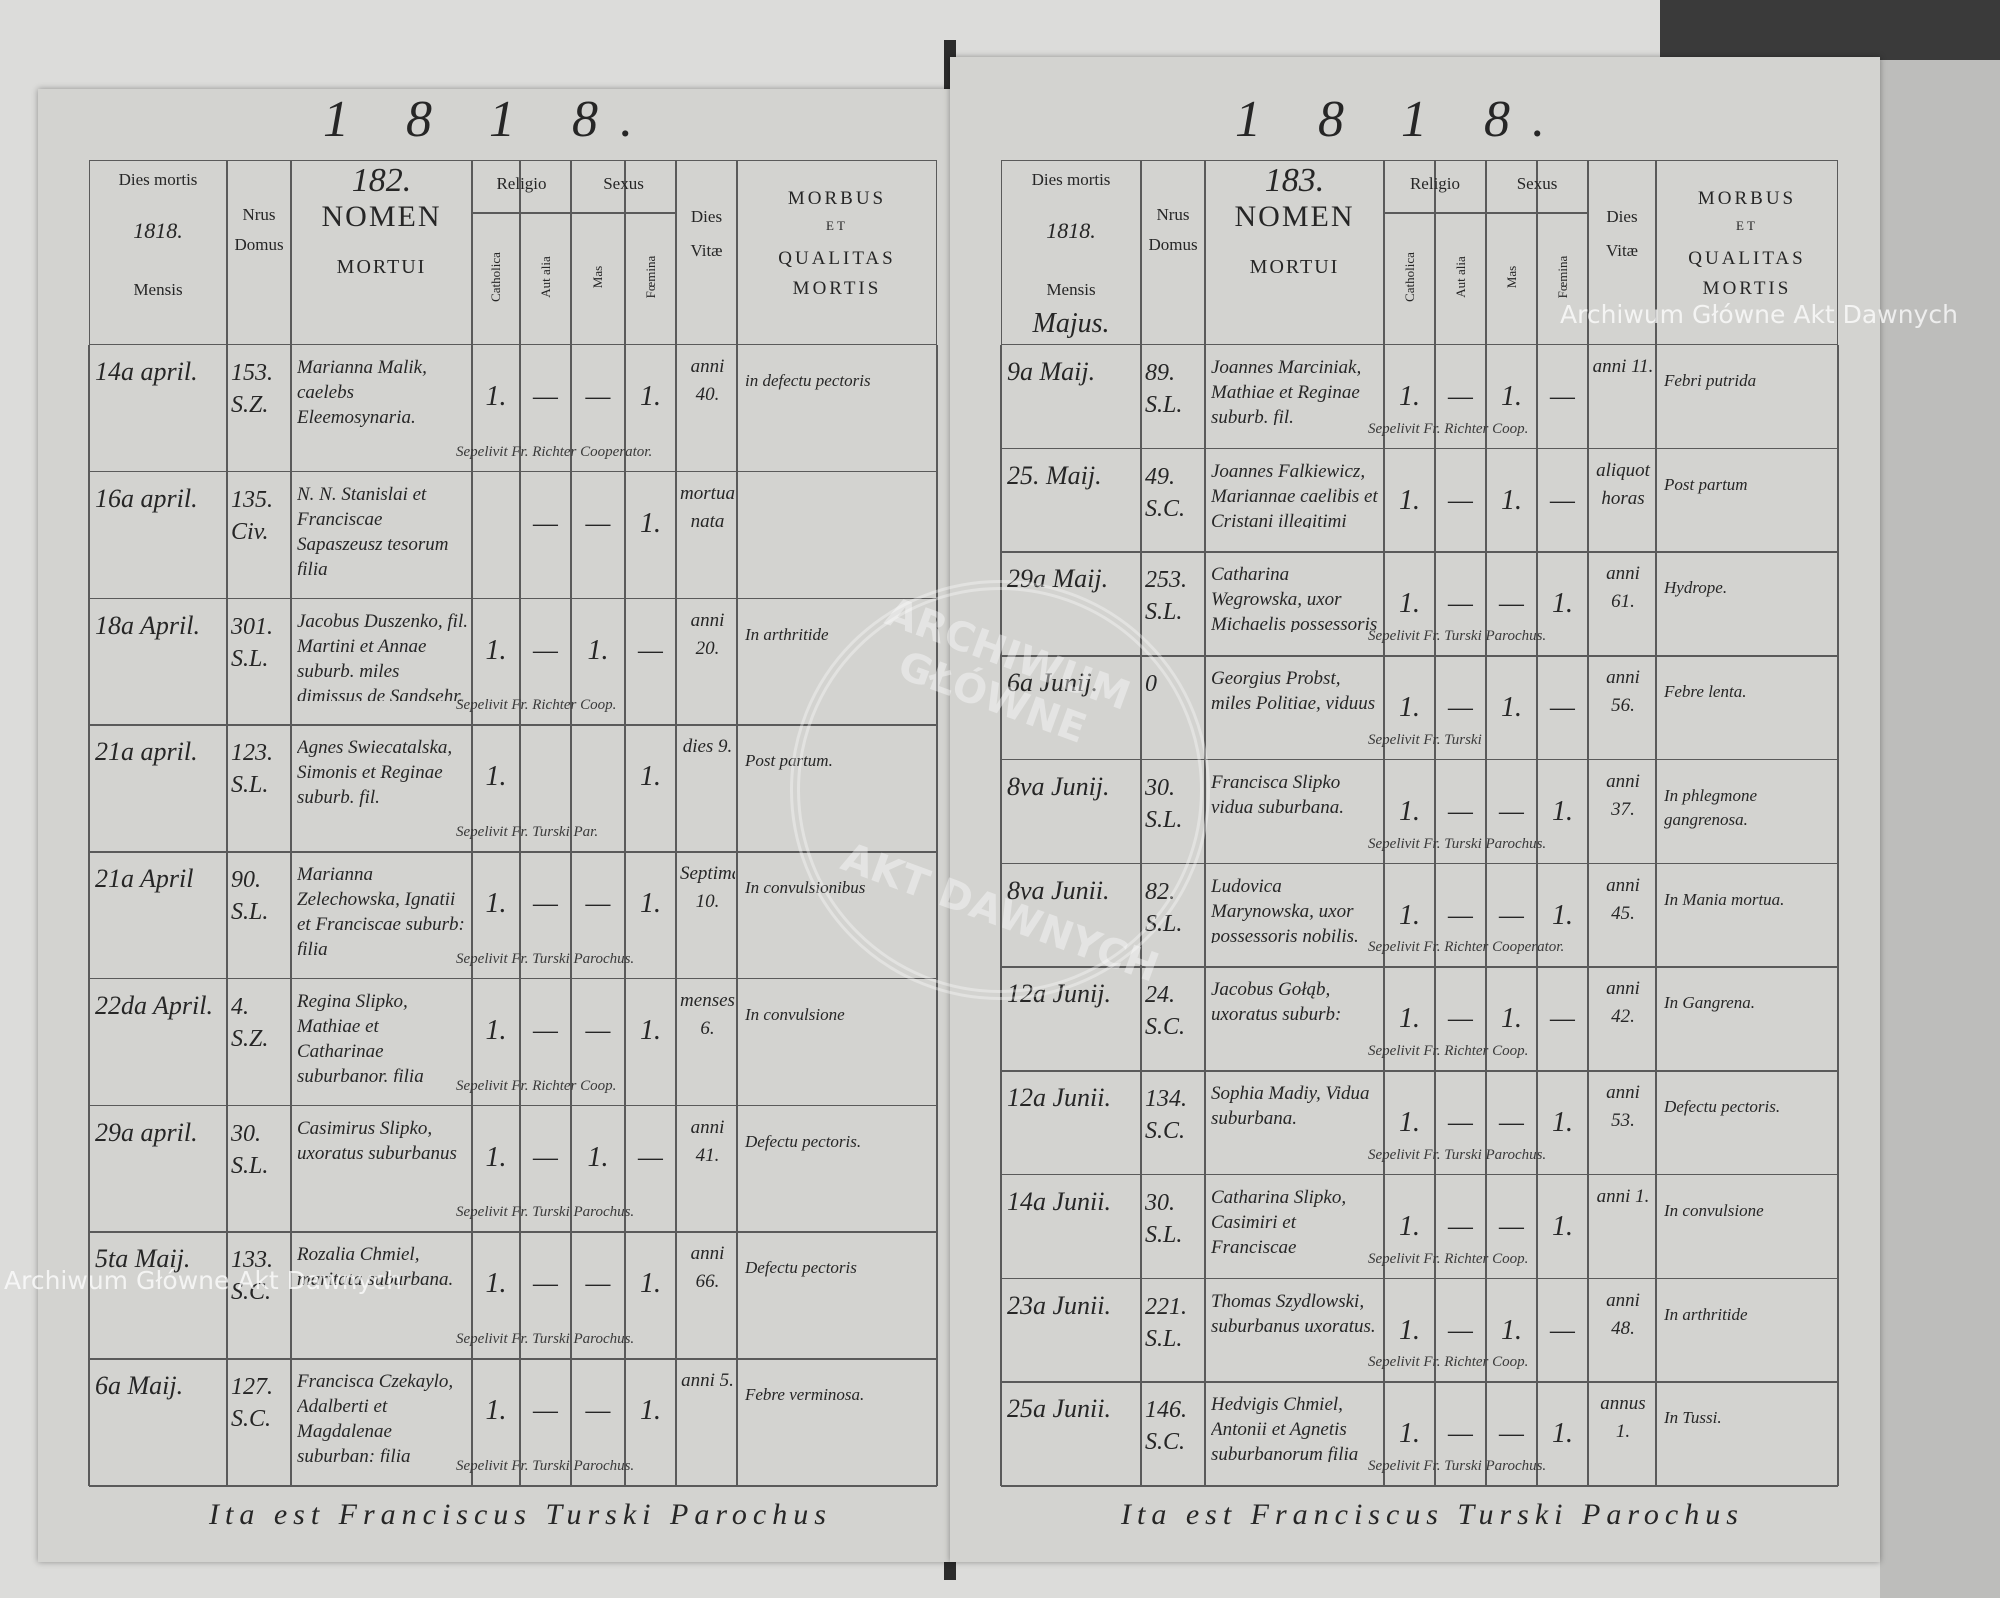  I want to click on age-at-death: anni 5., so click(707, 1381).